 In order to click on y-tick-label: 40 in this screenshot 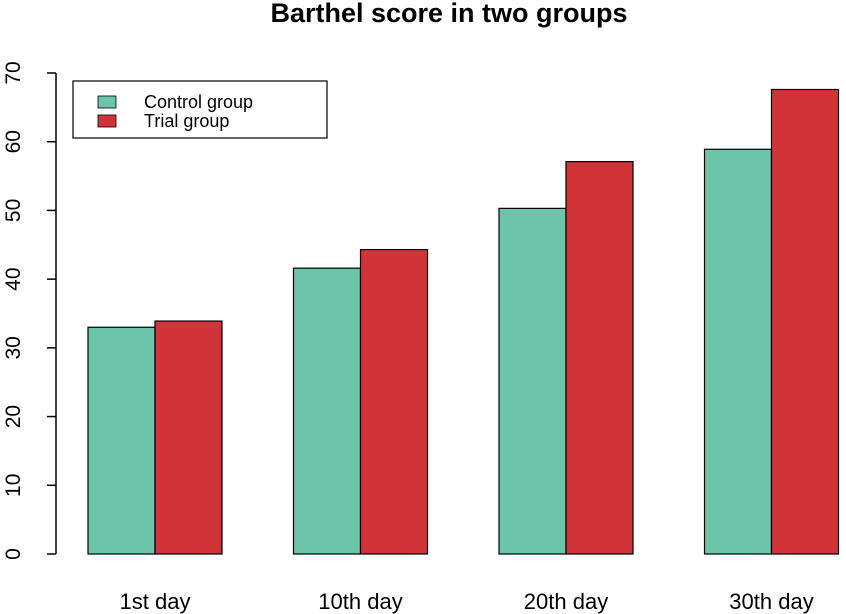, I will do `click(13, 278)`.